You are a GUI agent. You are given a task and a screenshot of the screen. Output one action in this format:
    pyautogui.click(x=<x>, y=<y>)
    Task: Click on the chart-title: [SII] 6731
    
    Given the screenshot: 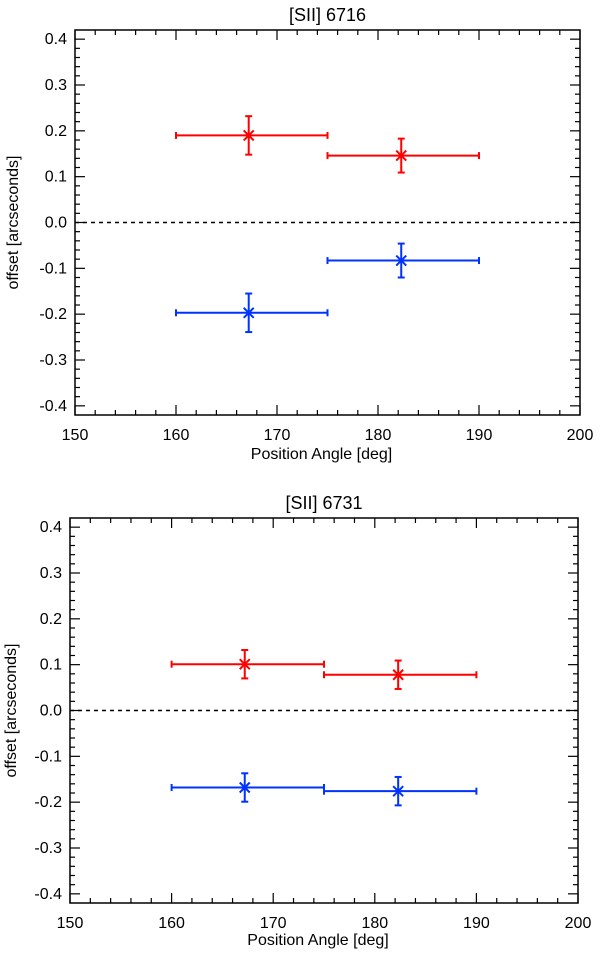 What is the action you would take?
    pyautogui.click(x=323, y=503)
    